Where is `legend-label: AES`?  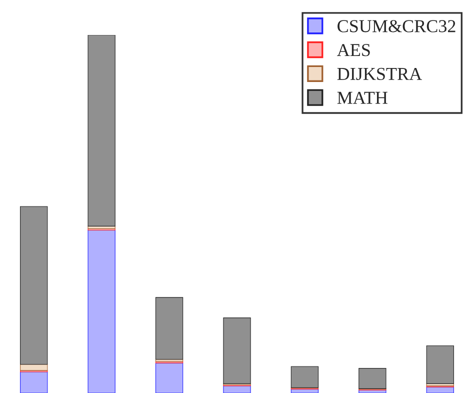 legend-label: AES is located at coordinates (353, 50).